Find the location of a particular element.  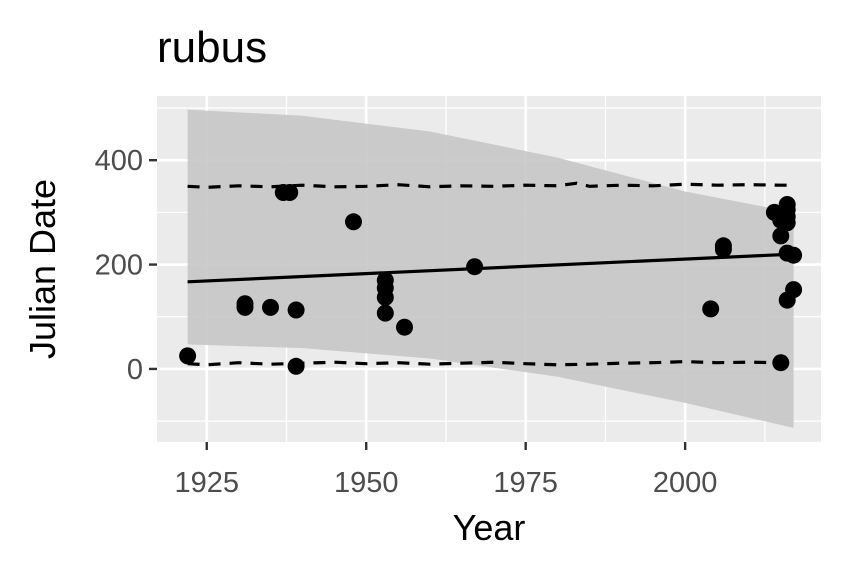

y-axis-title: Julian Date is located at coordinates (42, 269).